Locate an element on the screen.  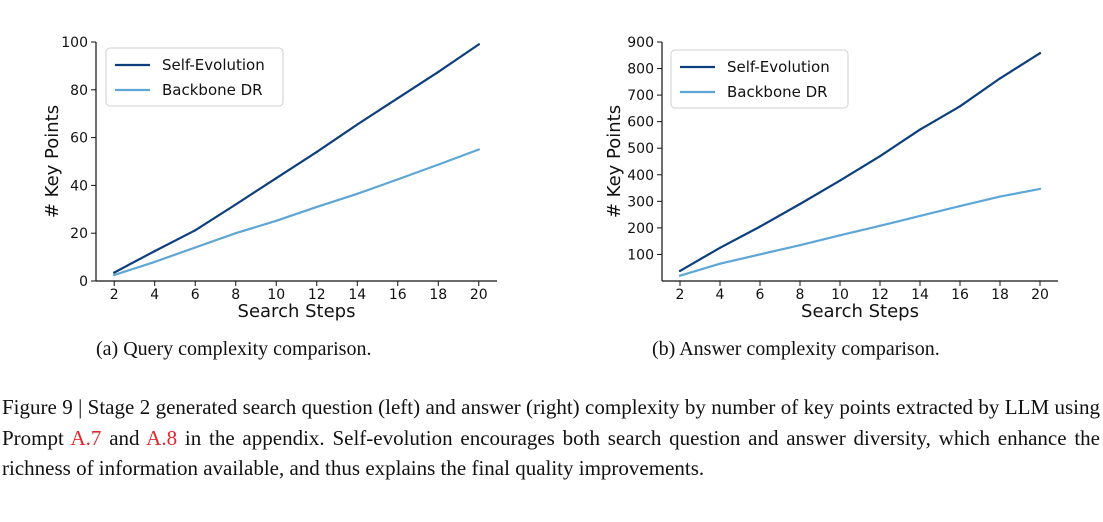
subcaption-b: (b) Answer complexity comparison. is located at coordinates (796, 349).